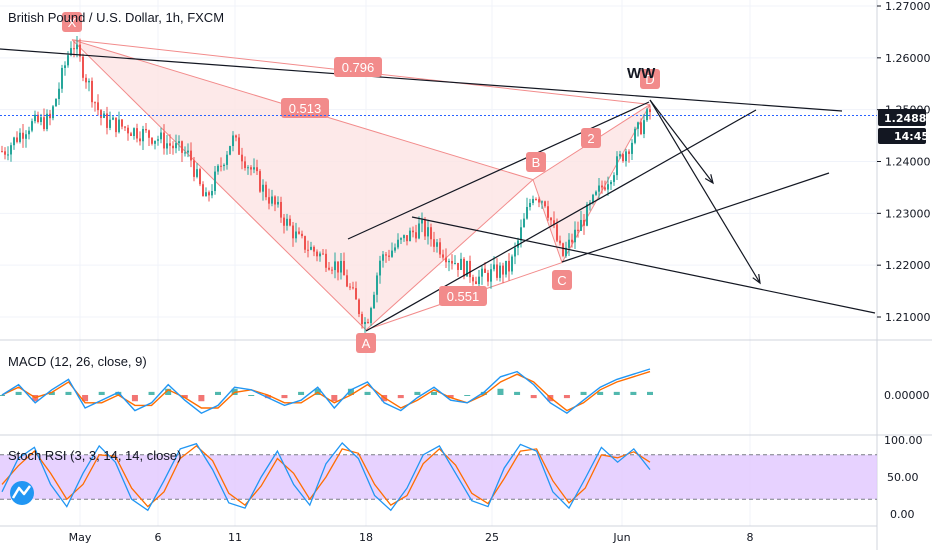 The image size is (932, 550). Describe the element at coordinates (902, 514) in the screenshot. I see `stoch-tick-0: 0.00` at that location.